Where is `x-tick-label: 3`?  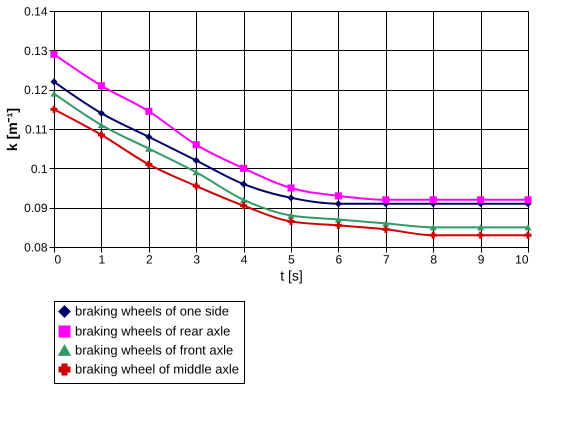 x-tick-label: 3 is located at coordinates (196, 259).